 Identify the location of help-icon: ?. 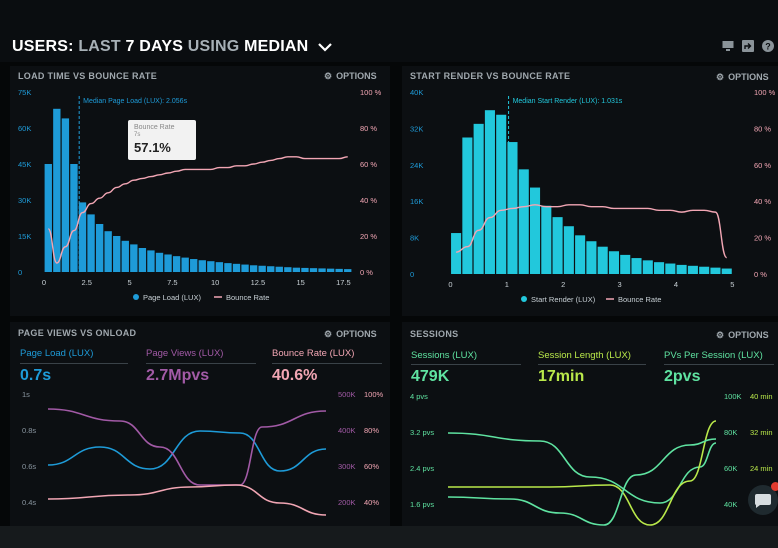
(768, 46).